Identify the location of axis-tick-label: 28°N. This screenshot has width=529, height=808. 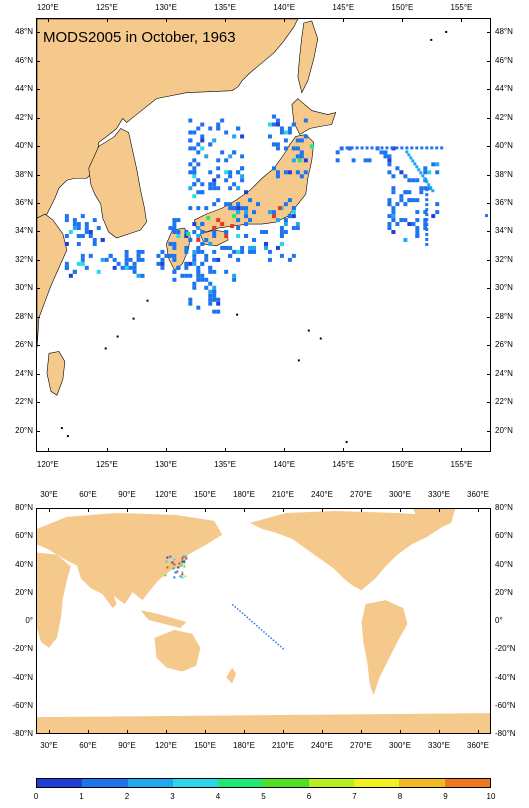
(504, 316).